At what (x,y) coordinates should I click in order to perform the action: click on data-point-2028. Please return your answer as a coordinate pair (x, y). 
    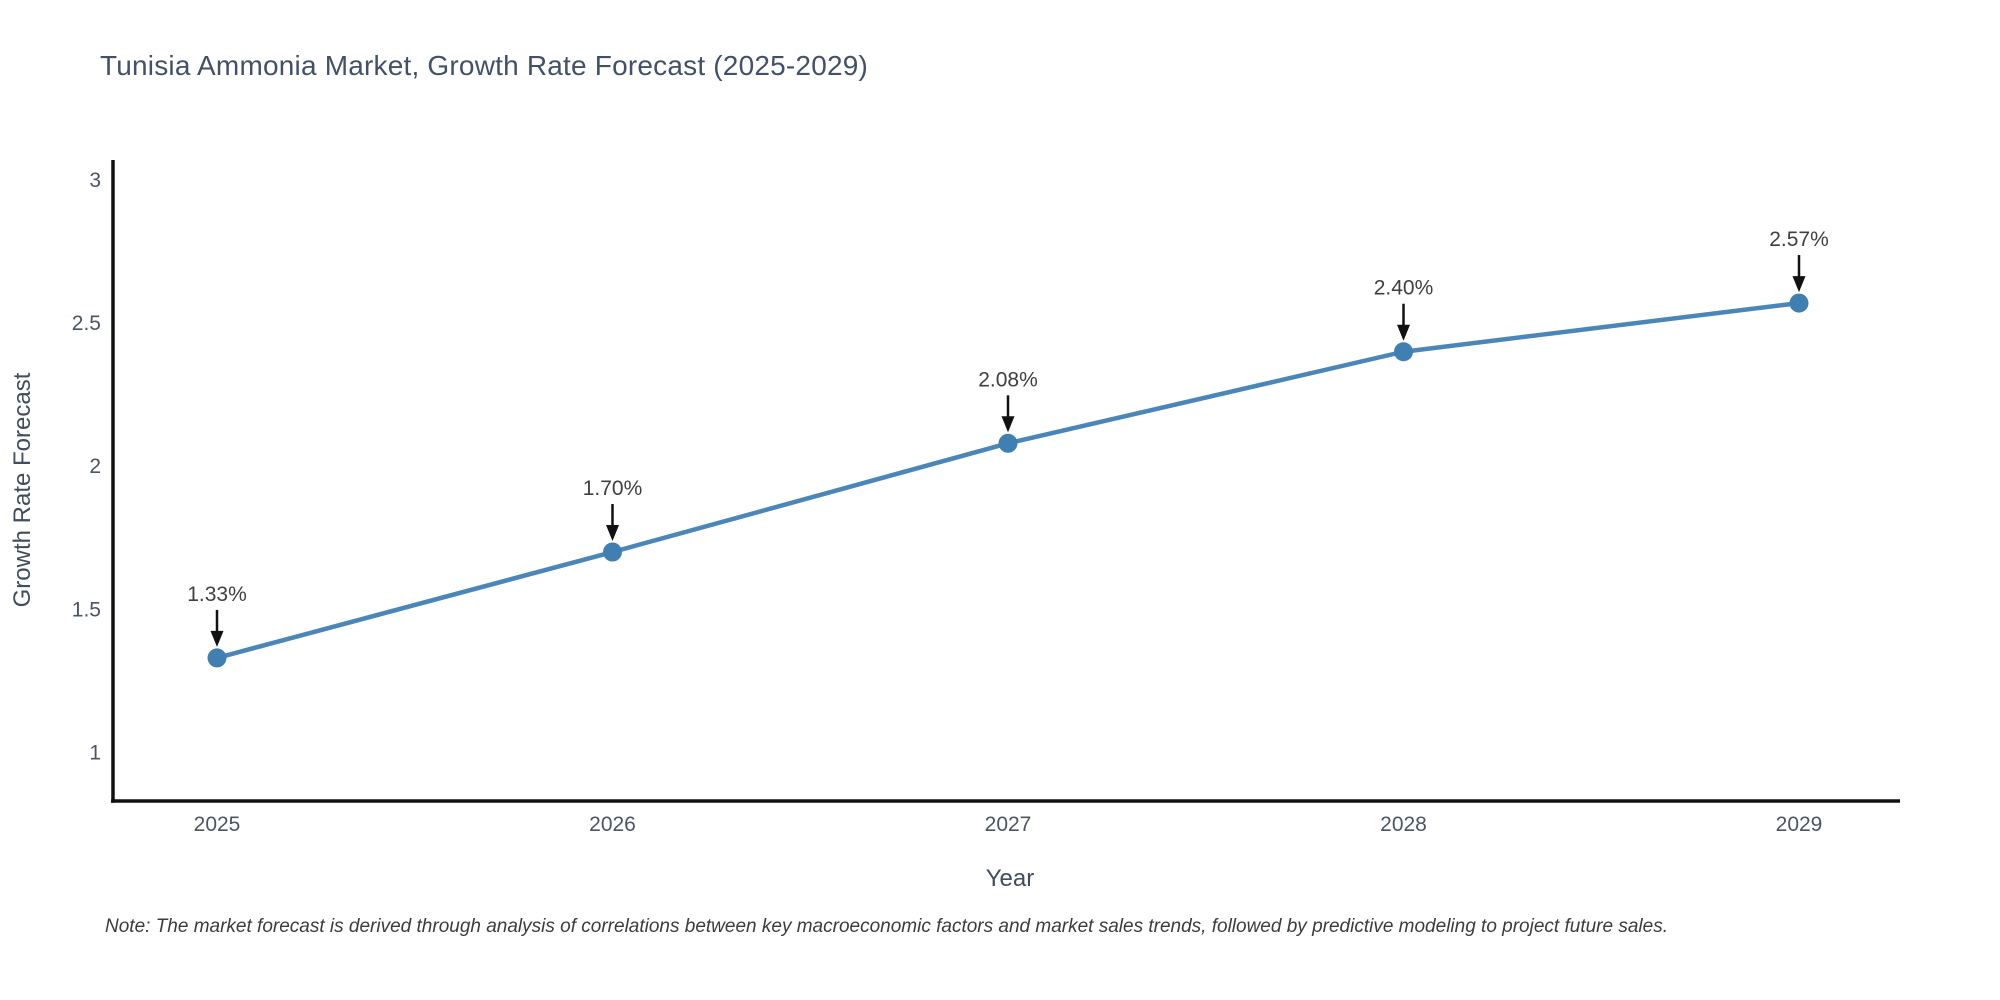
    Looking at the image, I should click on (1403, 352).